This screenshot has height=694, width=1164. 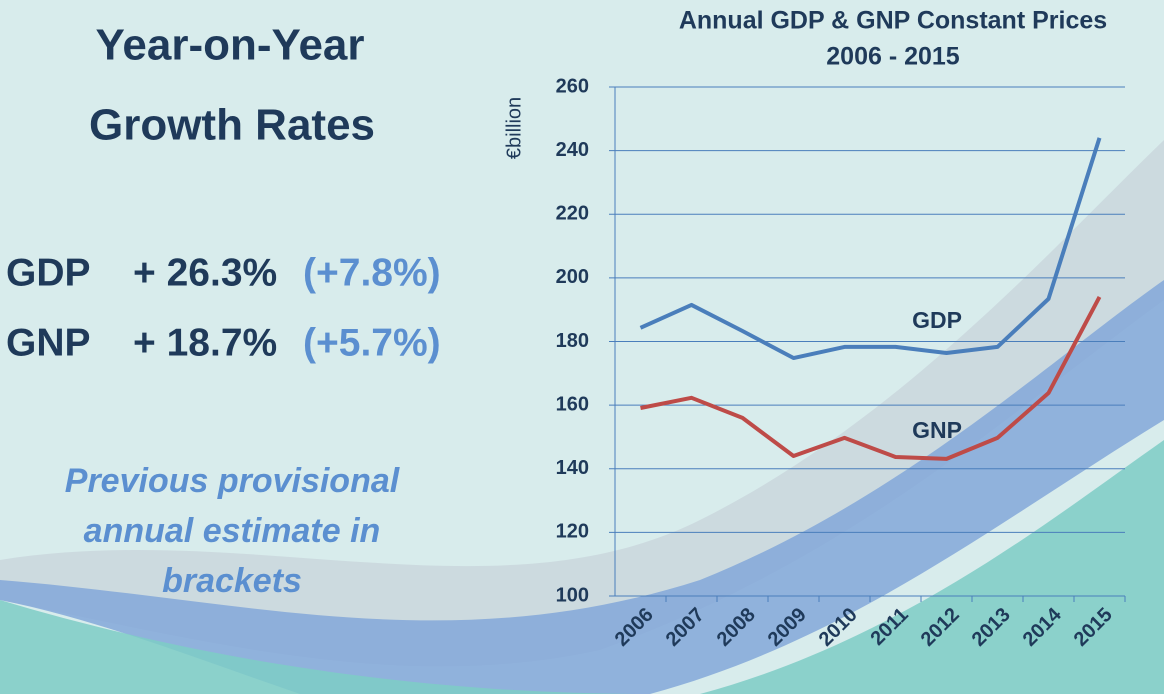 I want to click on y-tick-label: 220, so click(x=572, y=214).